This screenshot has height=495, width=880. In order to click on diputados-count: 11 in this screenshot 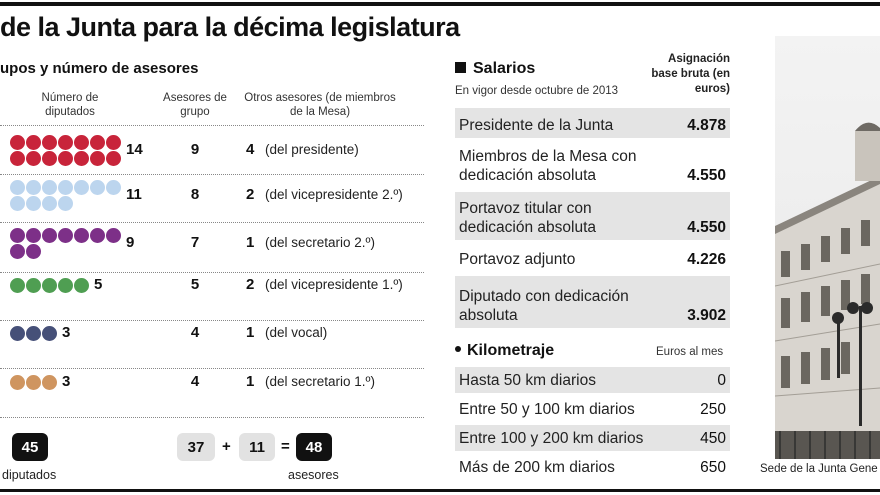, I will do `click(134, 194)`.